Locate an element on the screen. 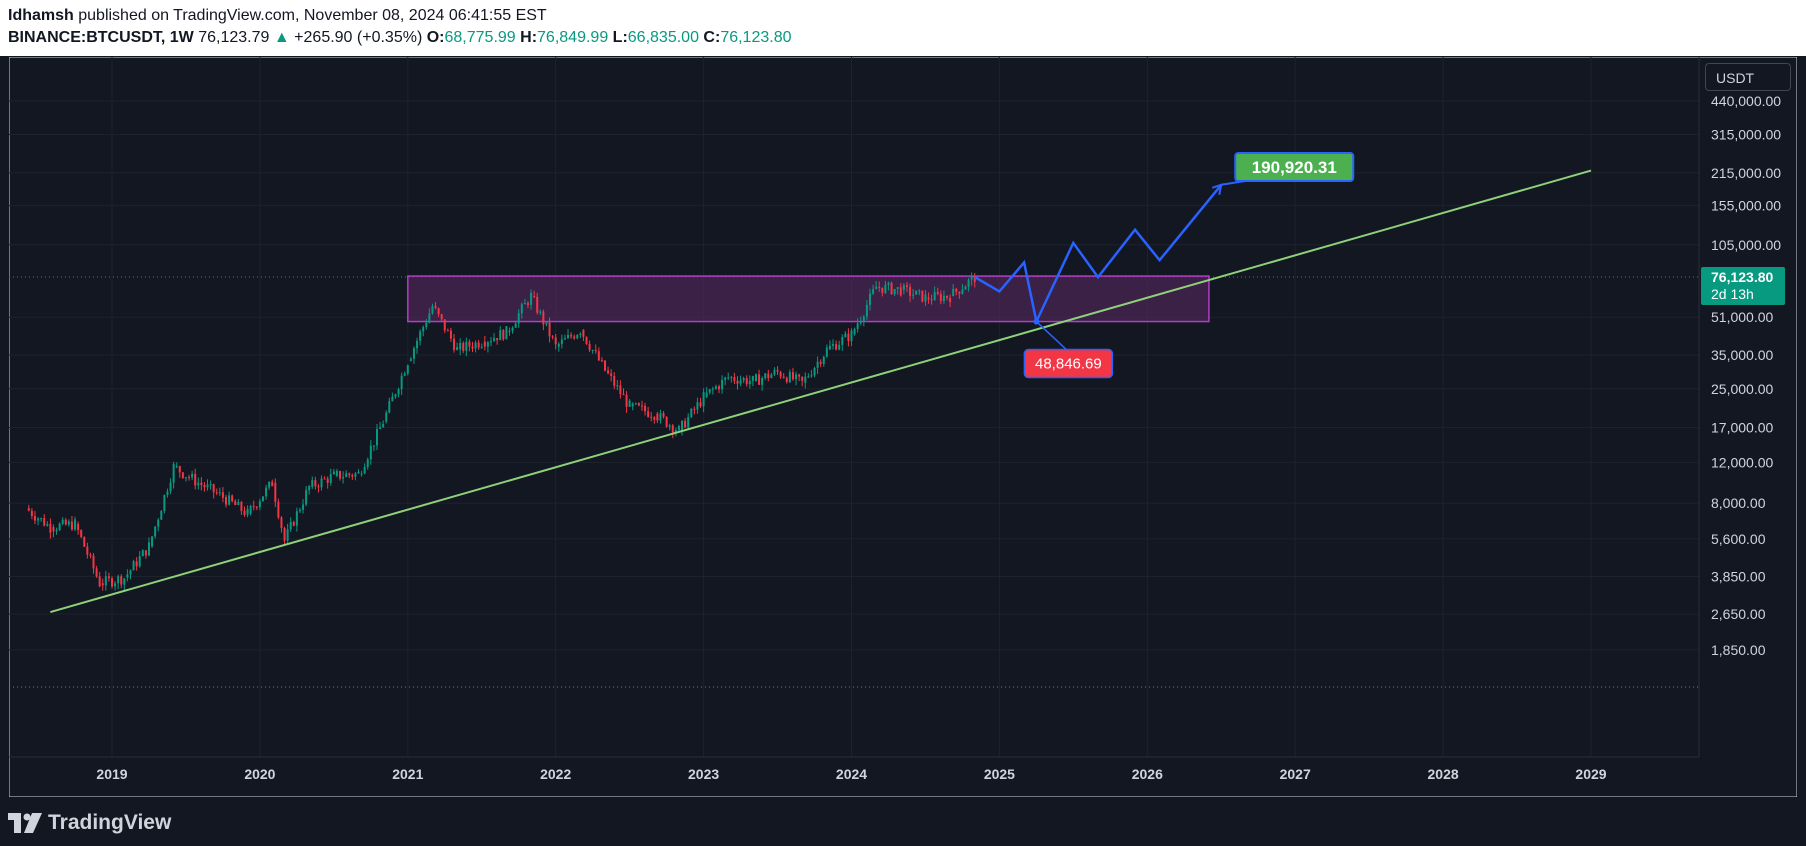 Image resolution: width=1806 pixels, height=846 pixels. support-label: 48,846.69 is located at coordinates (1068, 364).